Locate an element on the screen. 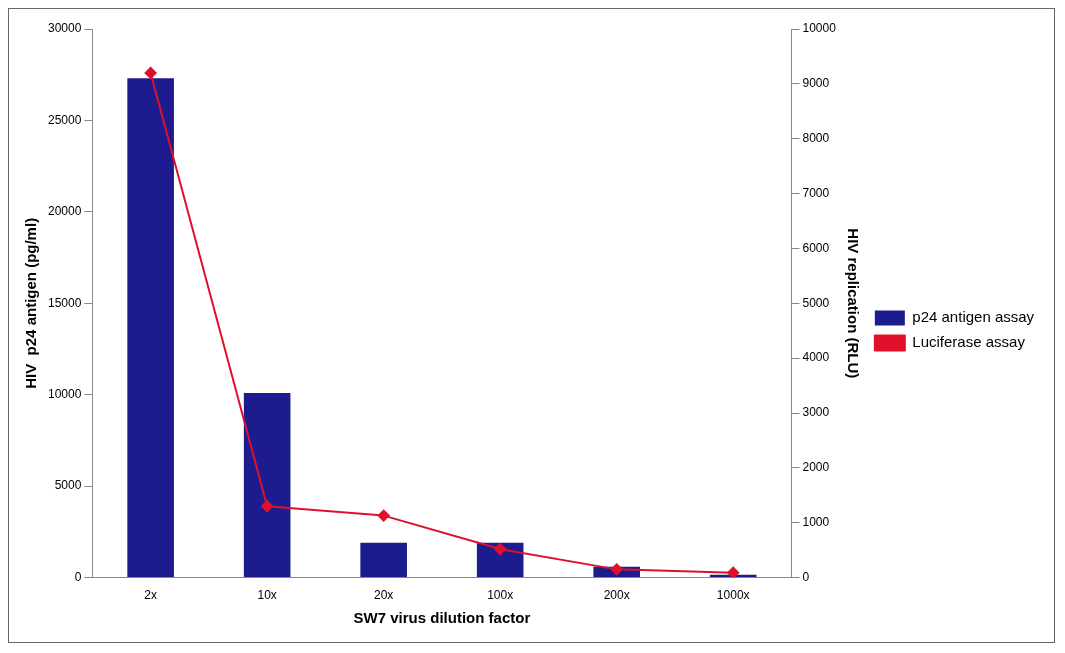 The image size is (1065, 653). y-tick-label: 5000 is located at coordinates (68, 485).